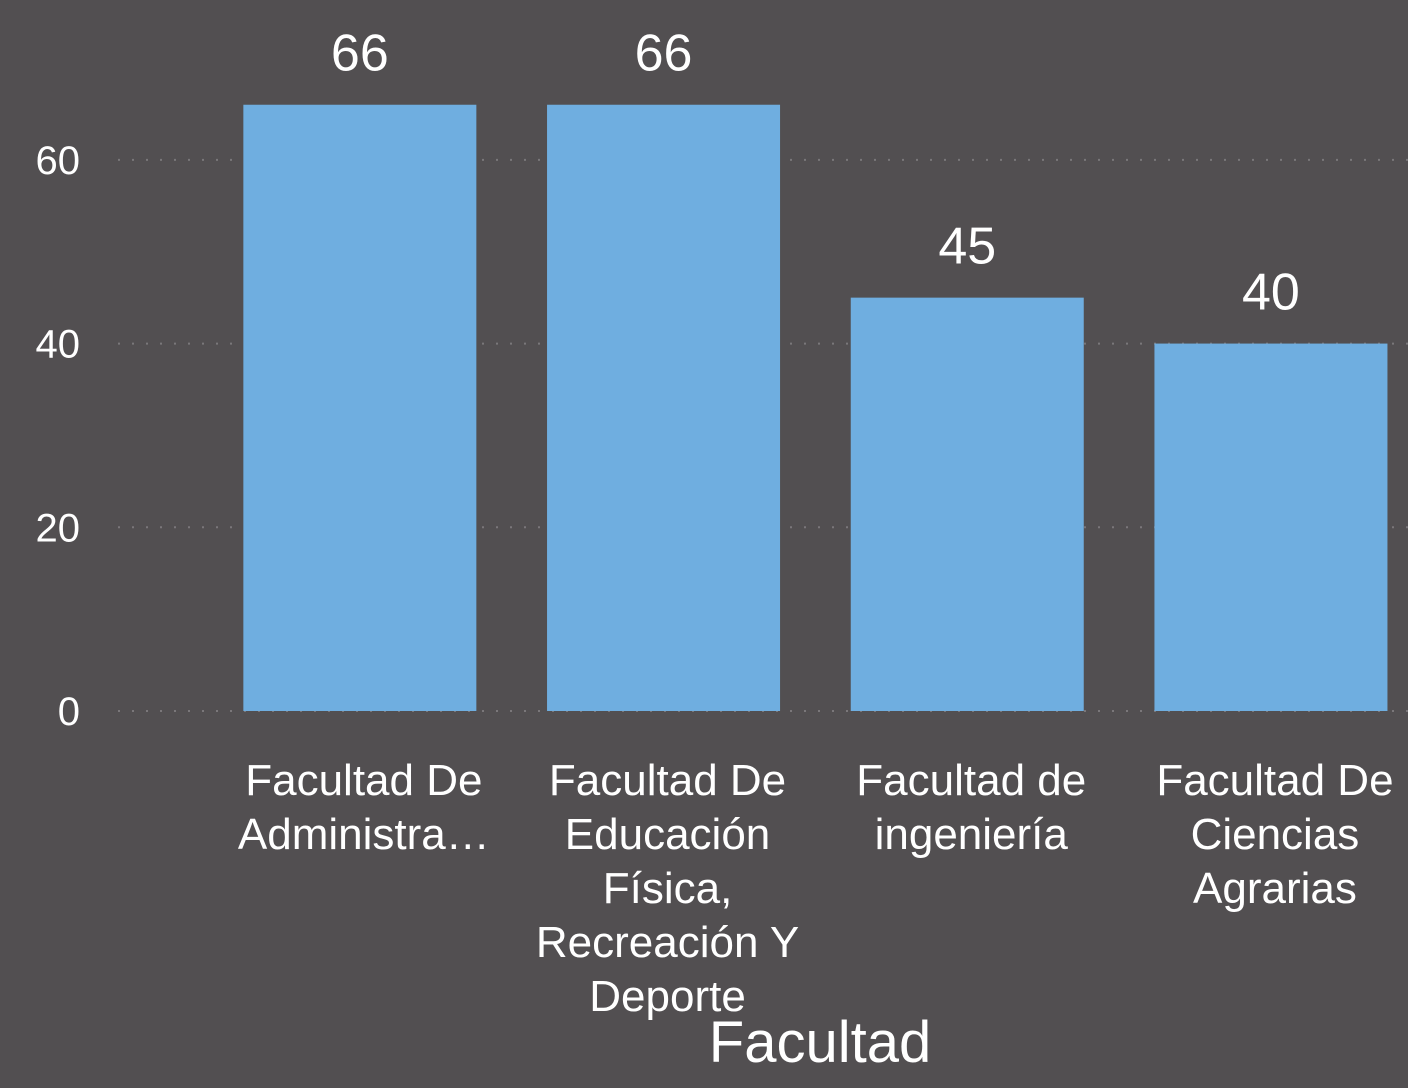  What do you see at coordinates (1275, 834) in the screenshot?
I see `x-tick-label: Facultad De Ciencias Agrarias` at bounding box center [1275, 834].